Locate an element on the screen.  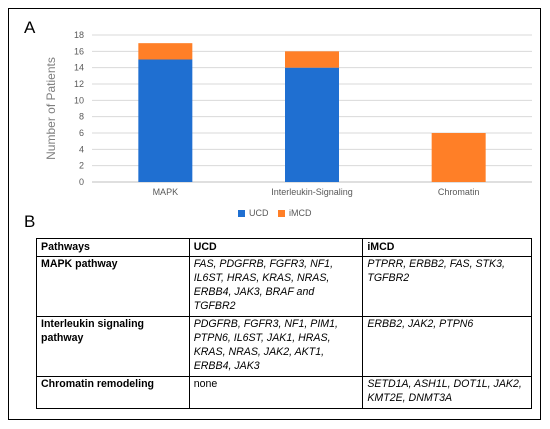
chart-legend: UCD iMCD is located at coordinates (275, 215).